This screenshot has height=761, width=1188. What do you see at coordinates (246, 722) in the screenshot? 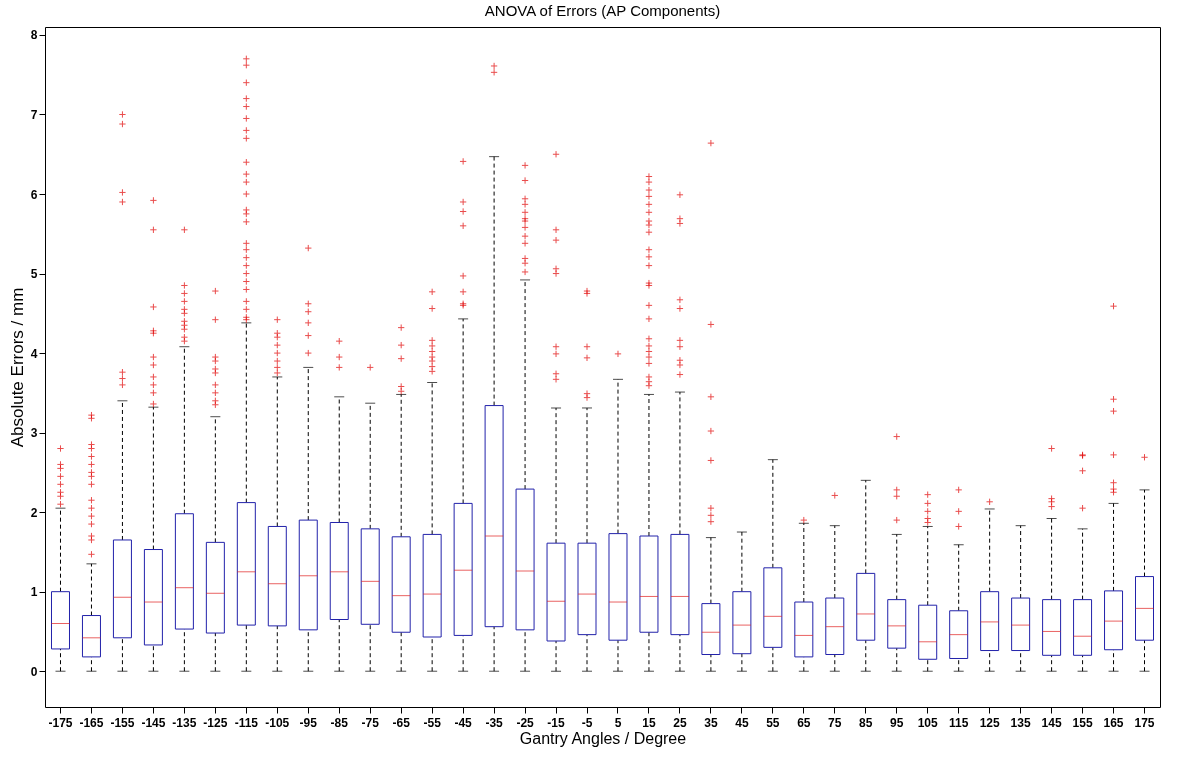
I see `x-tick-label: -115` at bounding box center [246, 722].